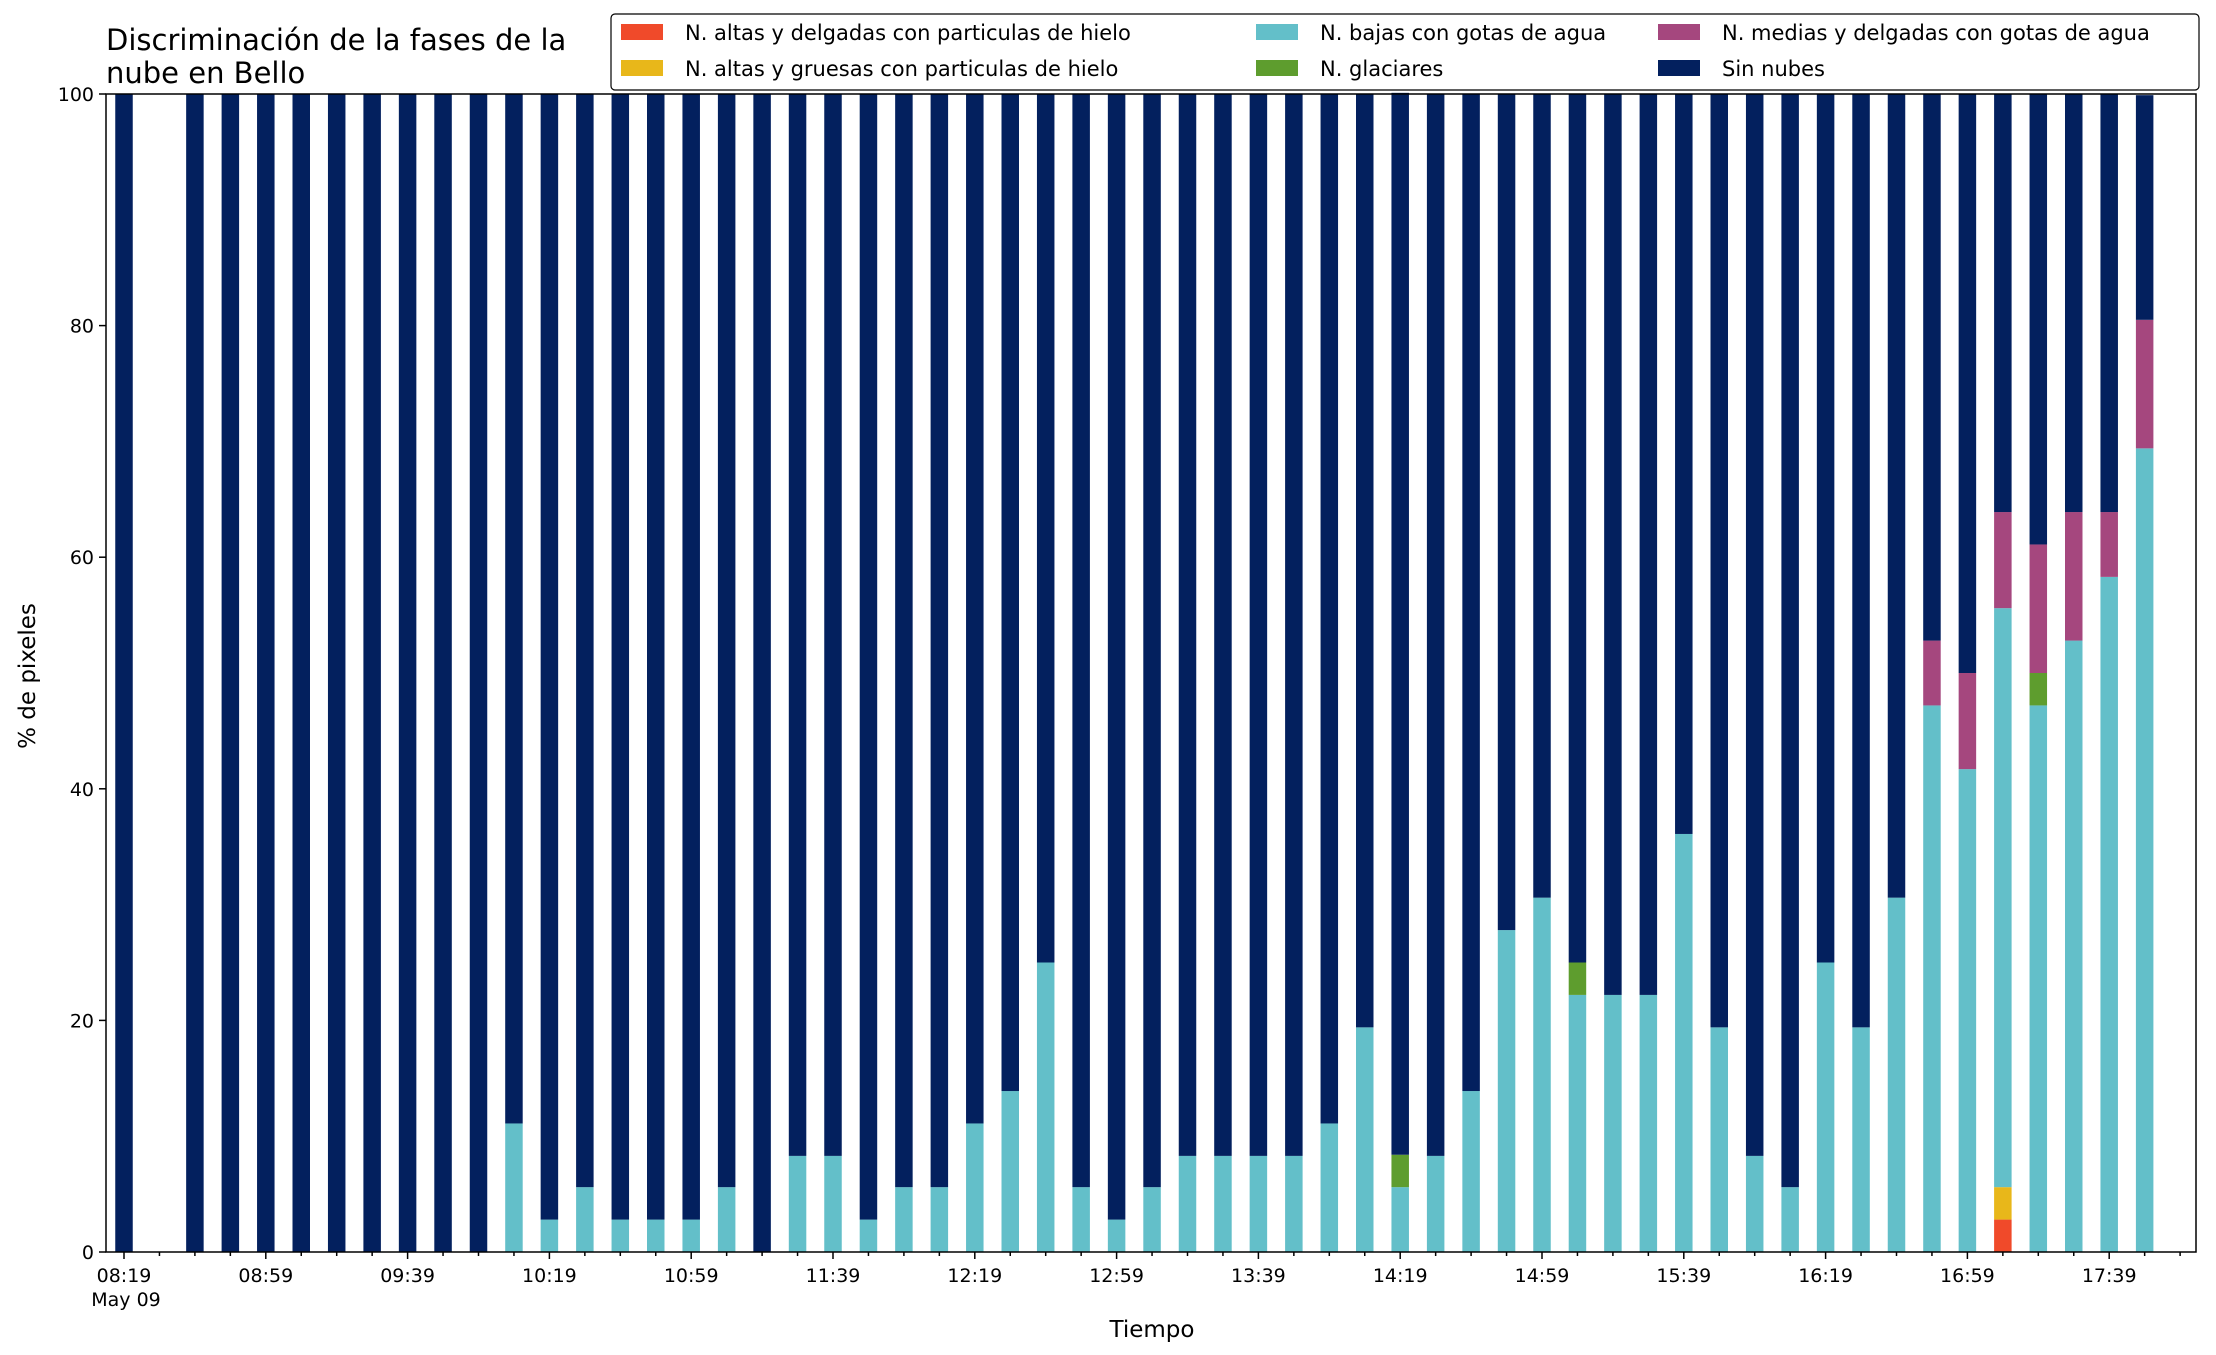  What do you see at coordinates (2109, 1276) in the screenshot?
I see `x-tick-label-14: 17:39` at bounding box center [2109, 1276].